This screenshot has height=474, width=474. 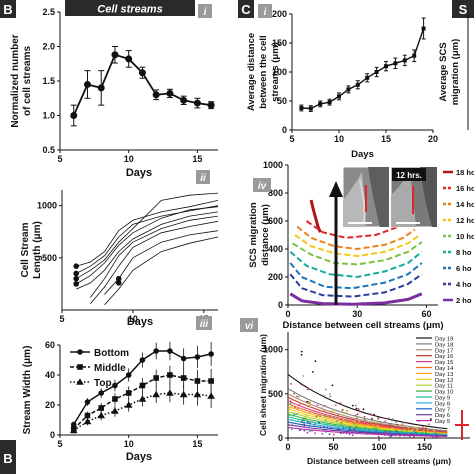 What do you see at coordinates (203, 177) in the screenshot?
I see `sublabel-ii-bg` at bounding box center [203, 177].